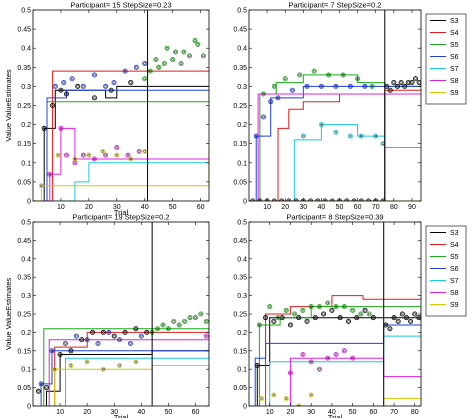  Describe the element at coordinates (412, 207) in the screenshot. I see `x-tick-label: 90` at that location.